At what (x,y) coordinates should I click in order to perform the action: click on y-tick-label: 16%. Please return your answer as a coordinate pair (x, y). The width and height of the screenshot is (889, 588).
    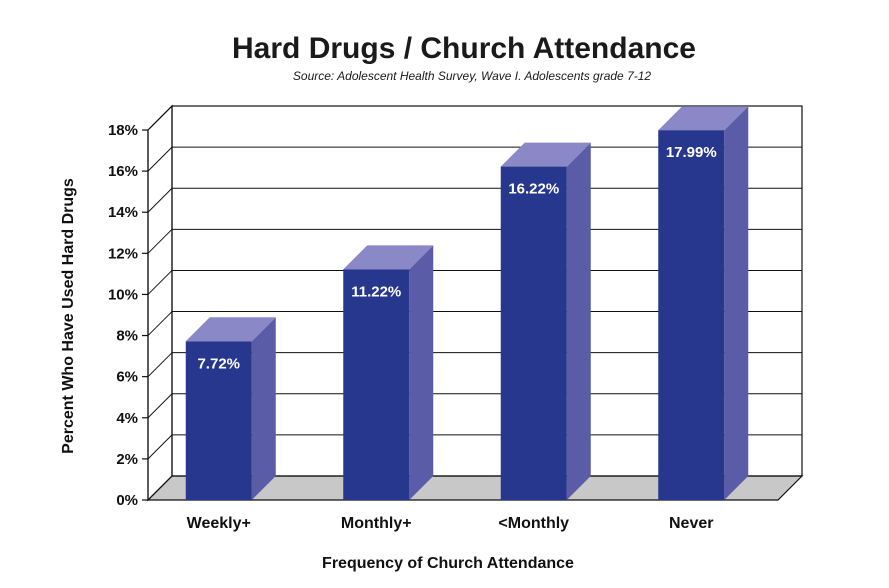
    Looking at the image, I should click on (123, 171).